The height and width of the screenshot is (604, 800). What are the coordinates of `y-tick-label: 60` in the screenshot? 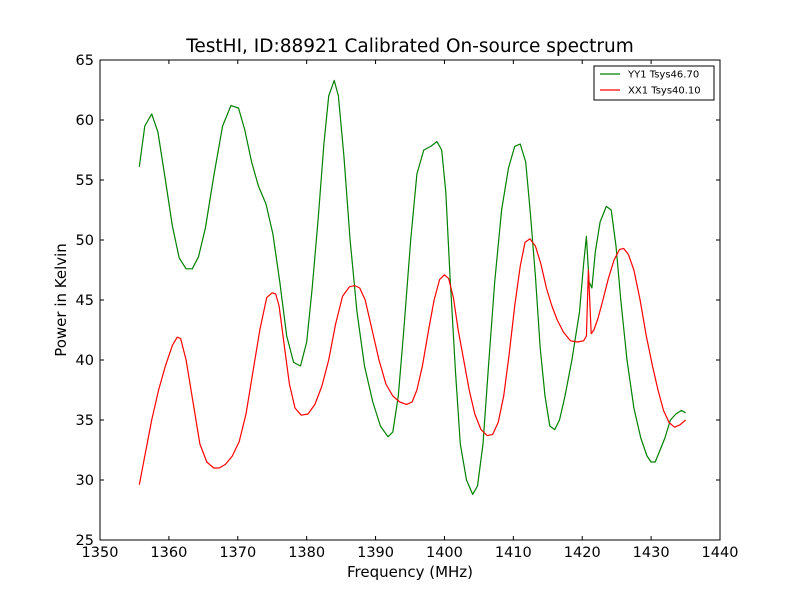 It's located at (85, 121).